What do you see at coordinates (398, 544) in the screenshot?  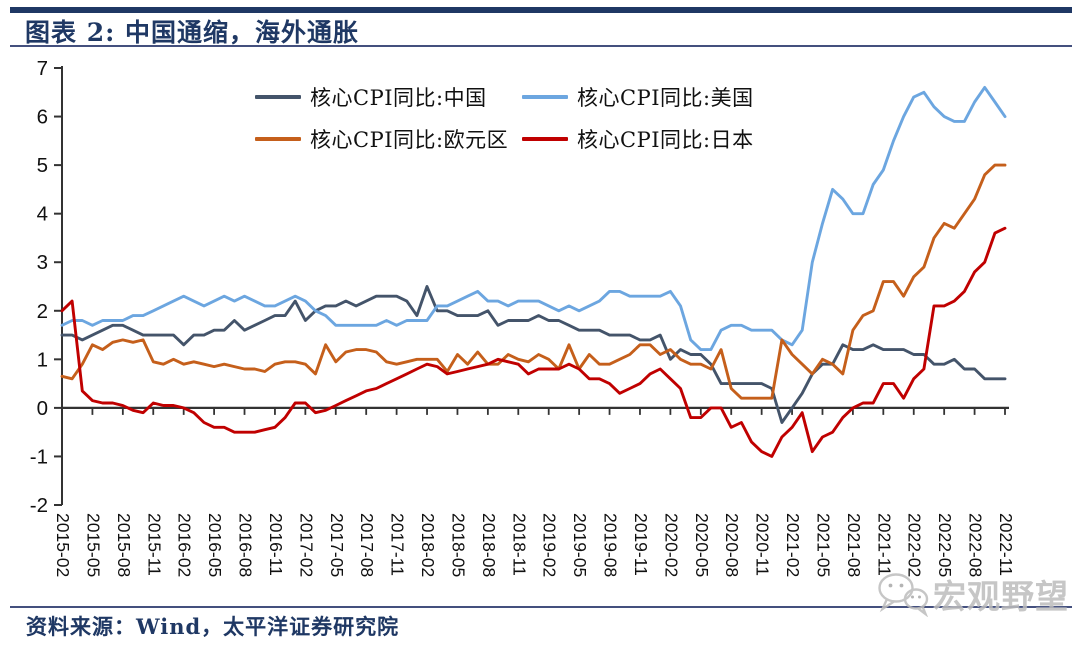 I see `x-axis-label: 2017-11` at bounding box center [398, 544].